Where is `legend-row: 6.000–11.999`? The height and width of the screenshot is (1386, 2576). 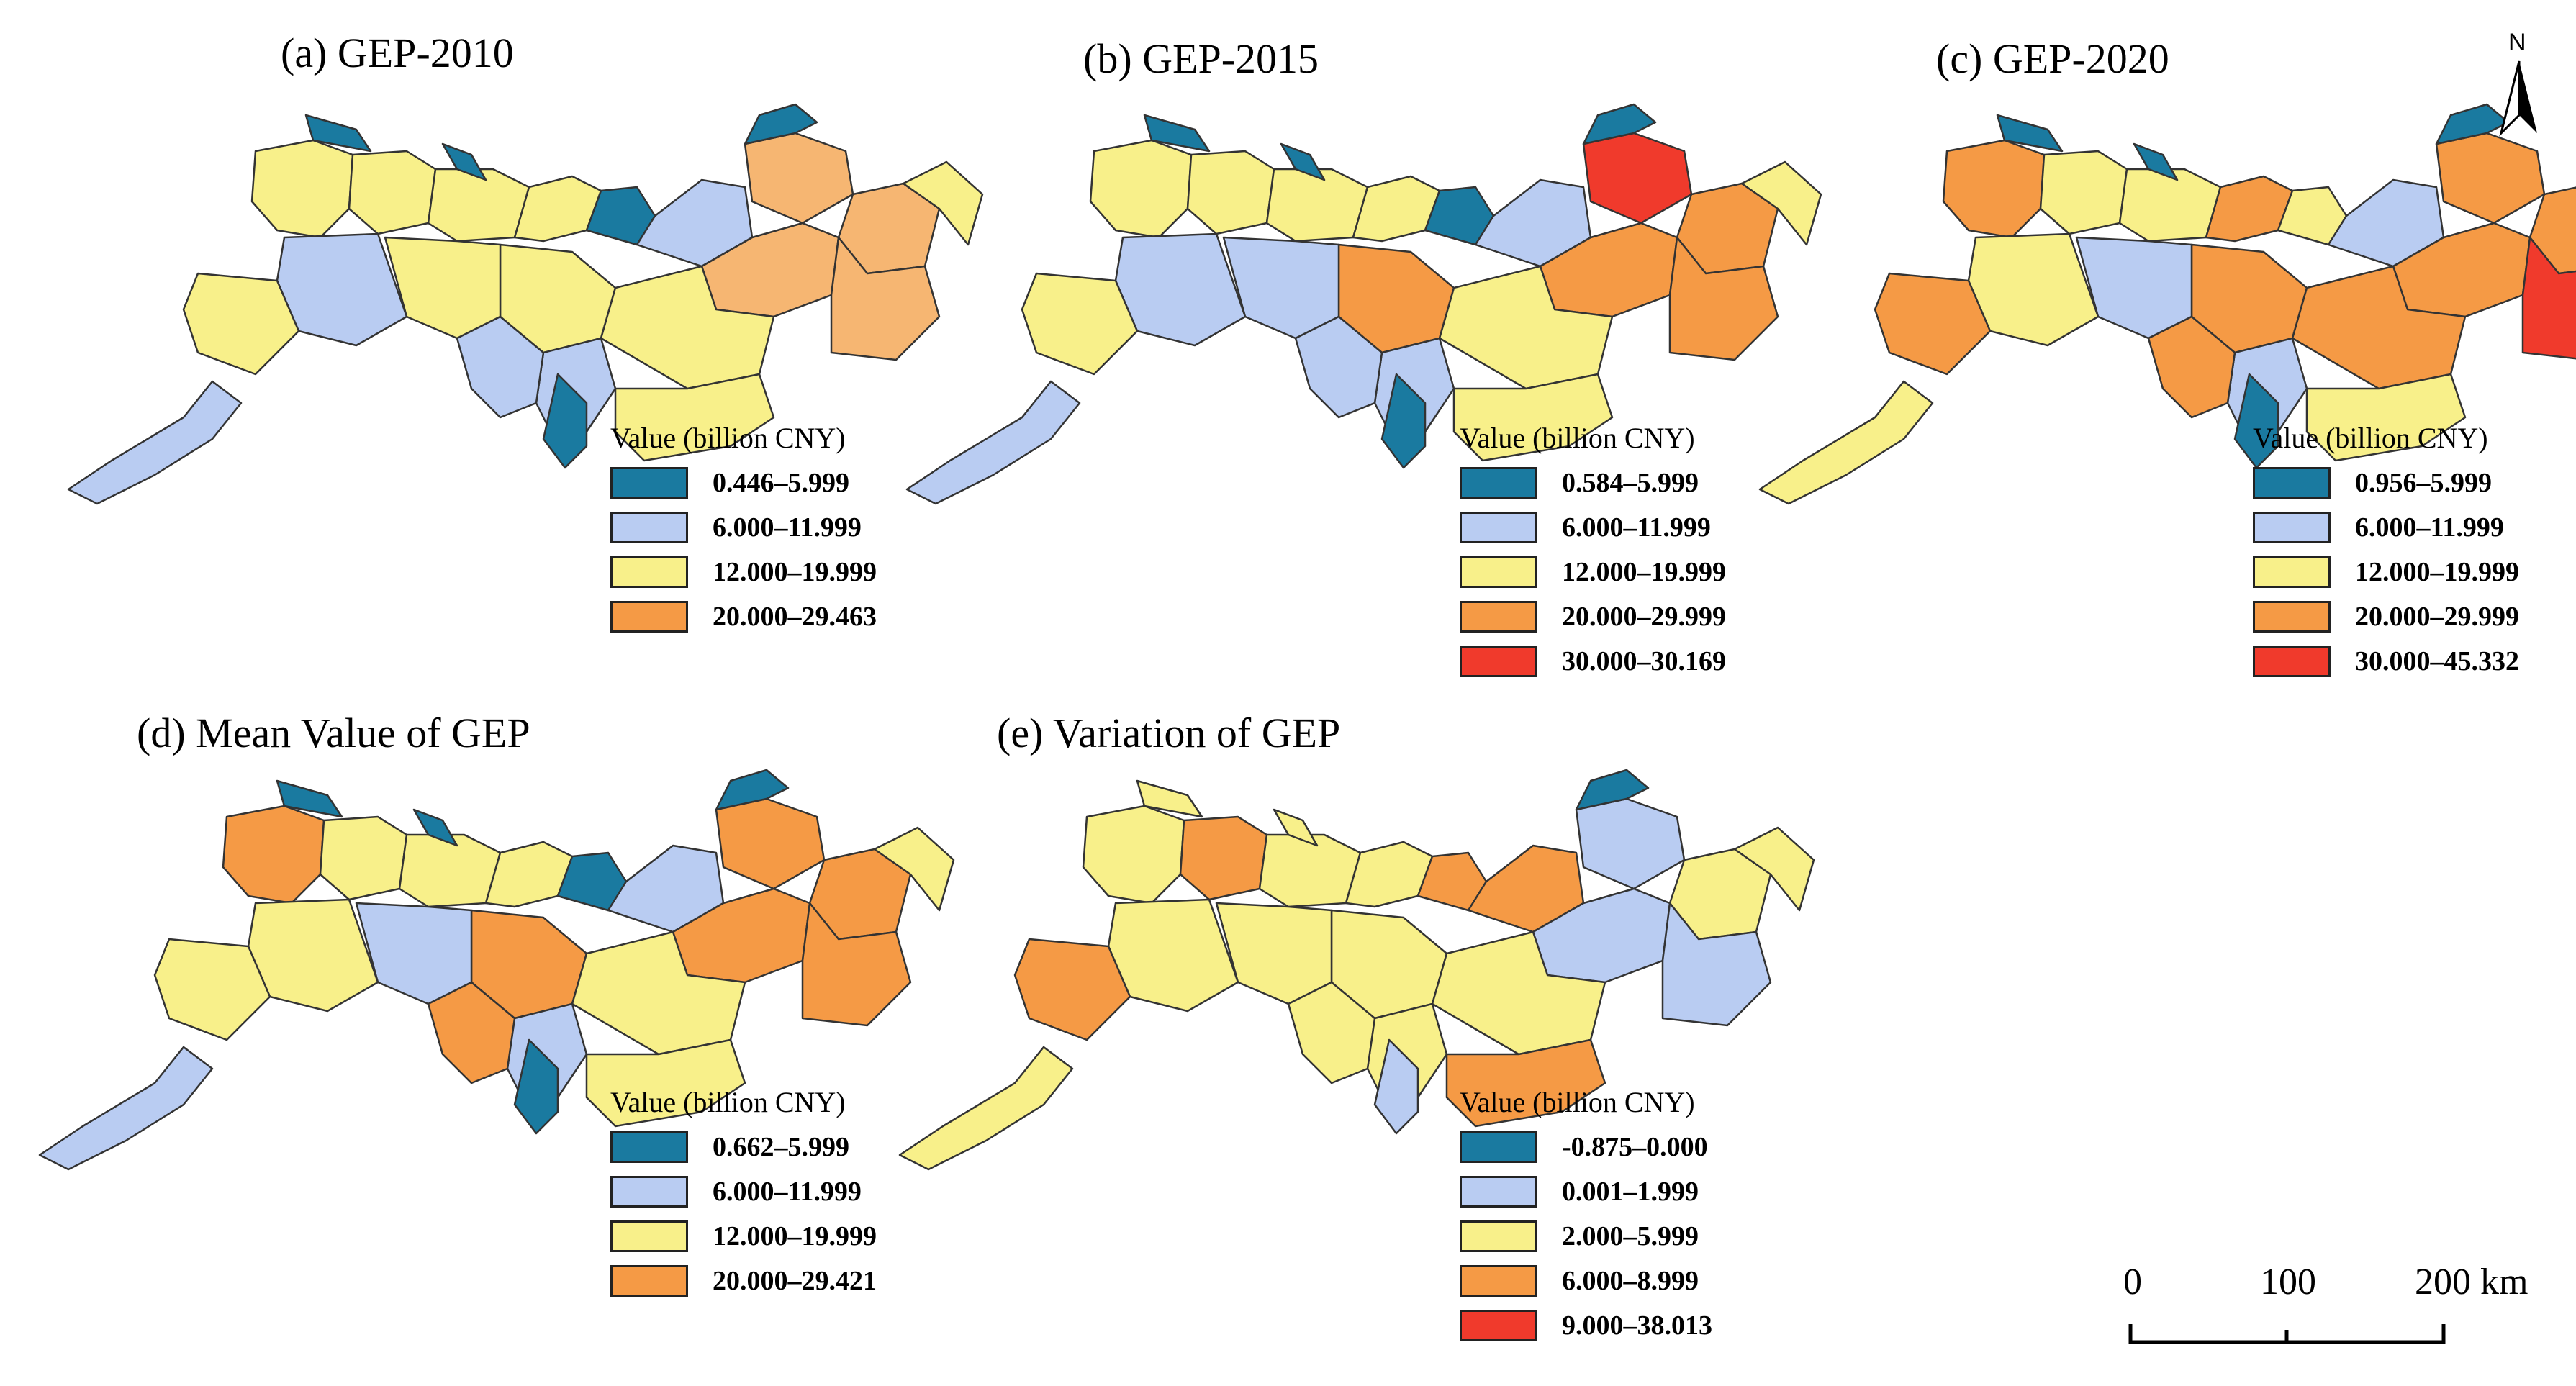
legend-row: 6.000–11.999 is located at coordinates (2386, 527).